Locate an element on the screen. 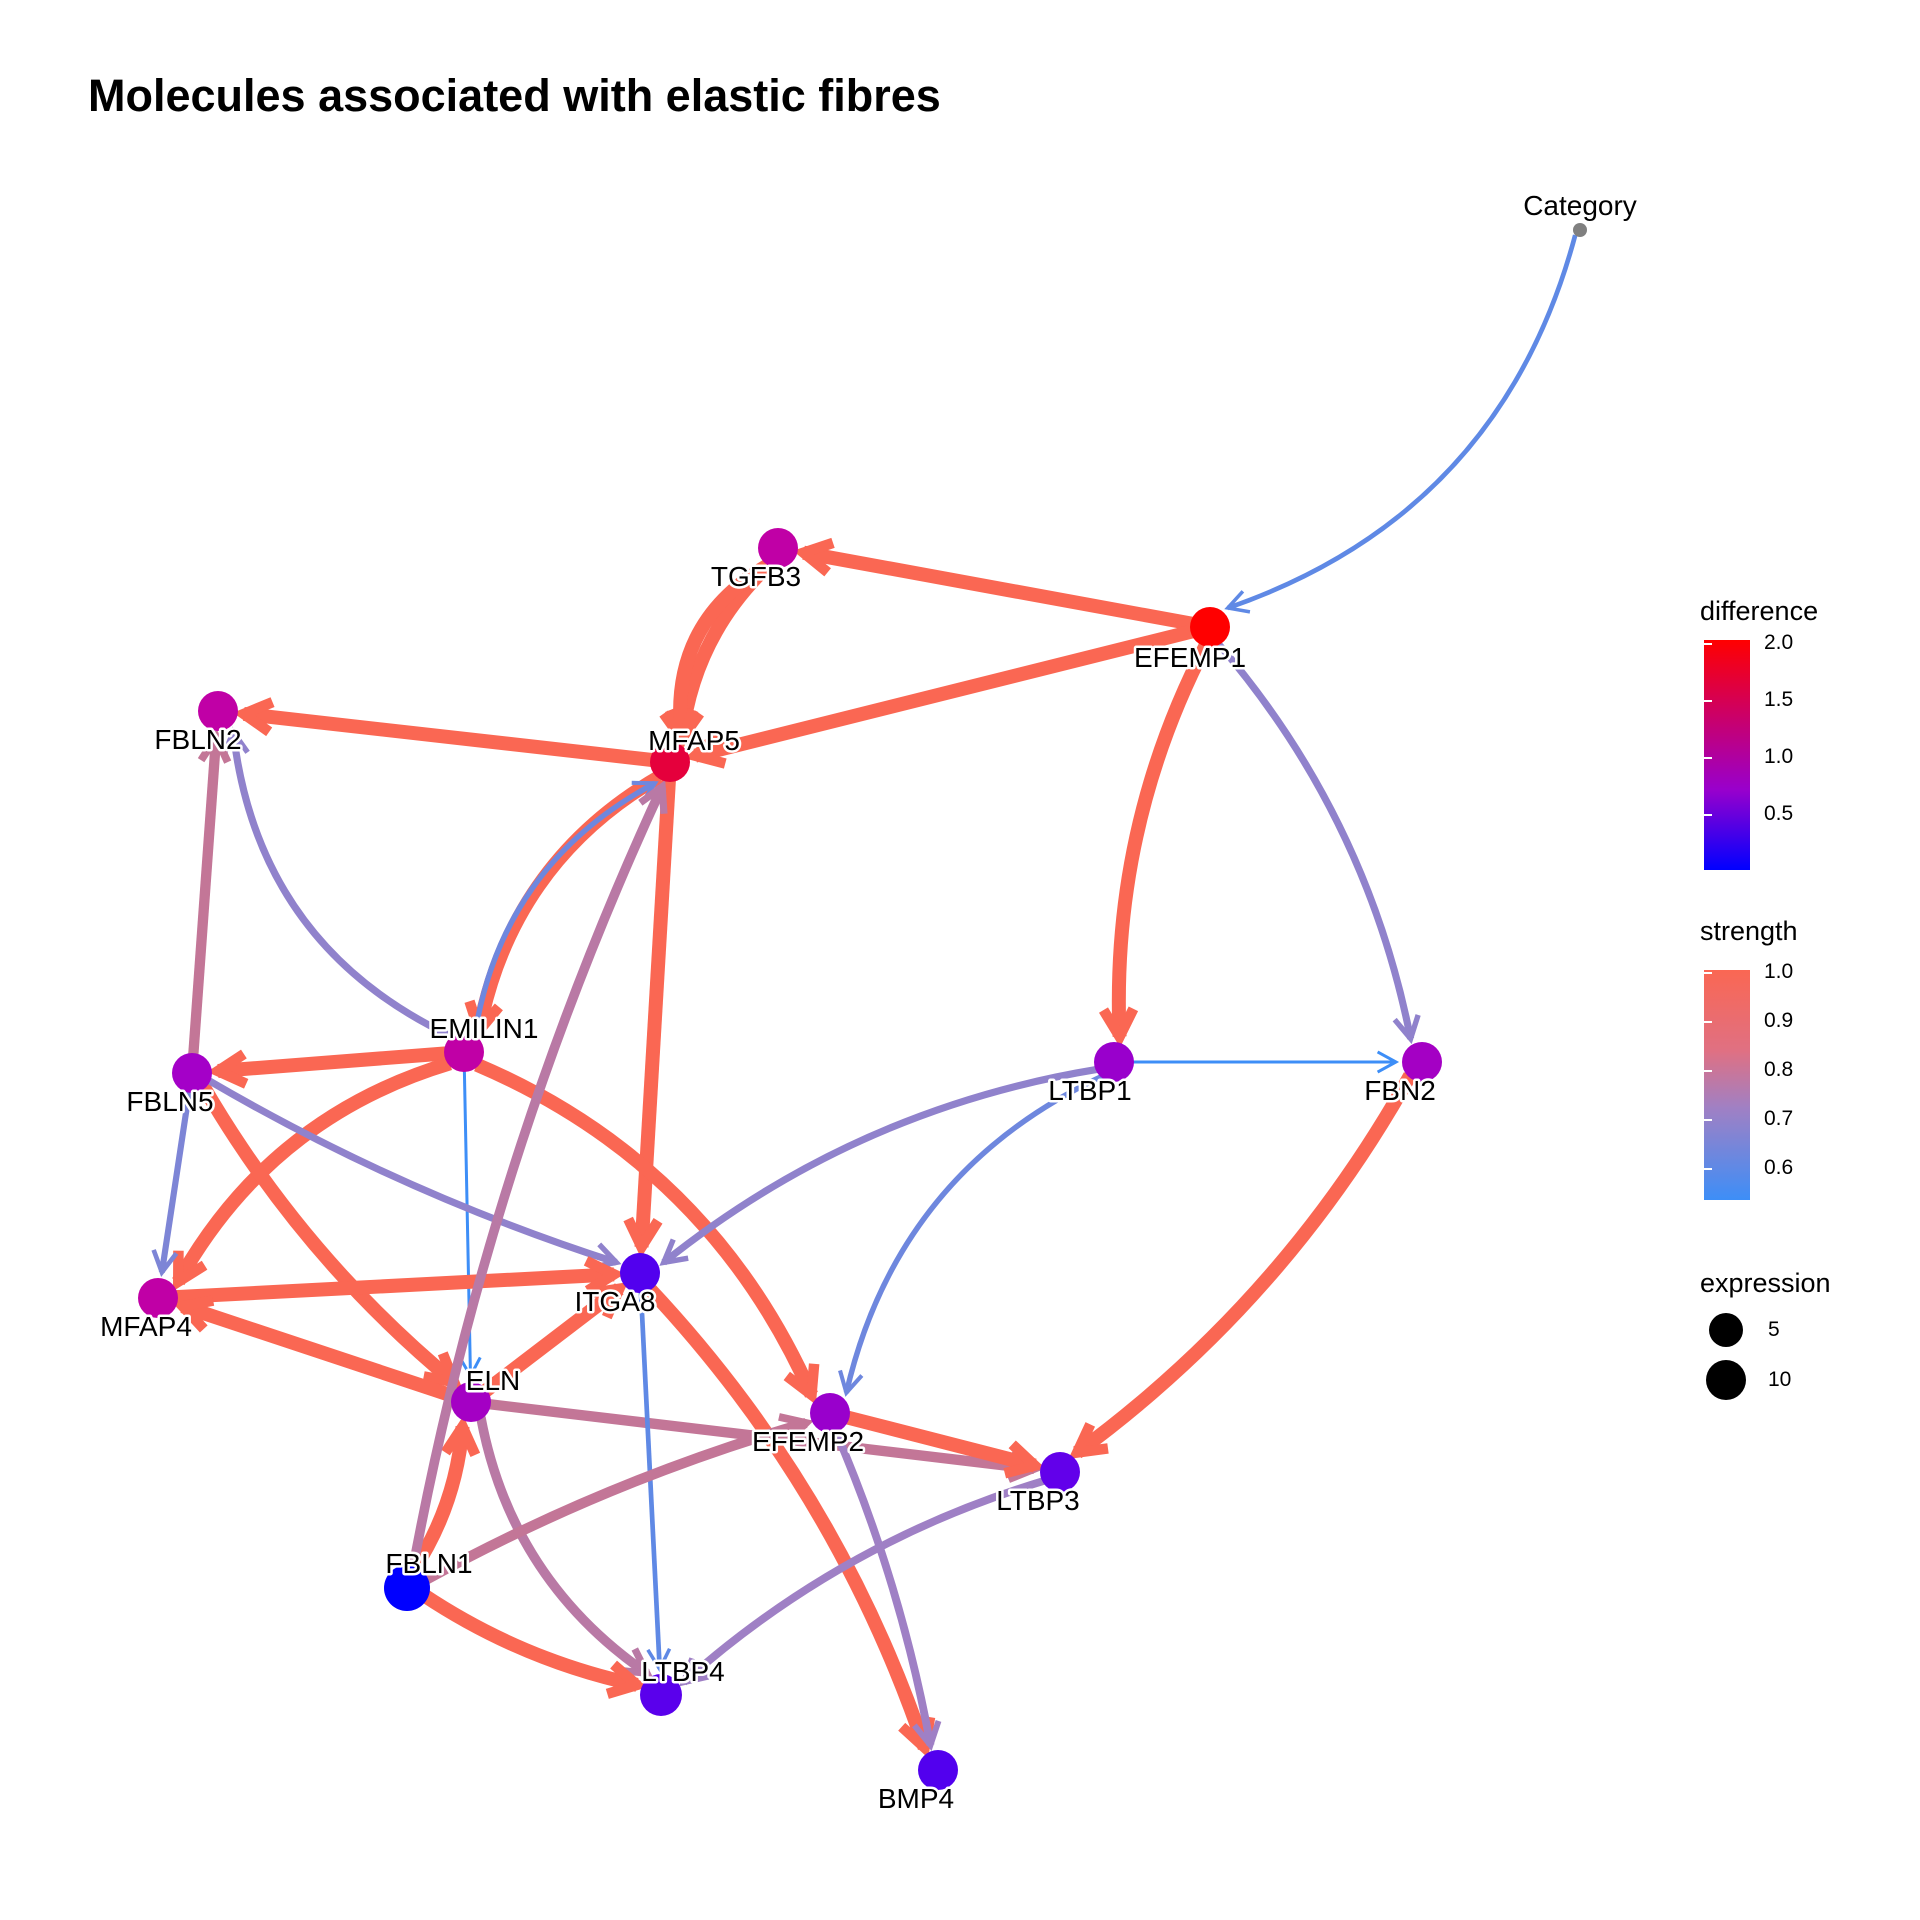  edge-fbln5-to-eln is located at coordinates (330, 1236).